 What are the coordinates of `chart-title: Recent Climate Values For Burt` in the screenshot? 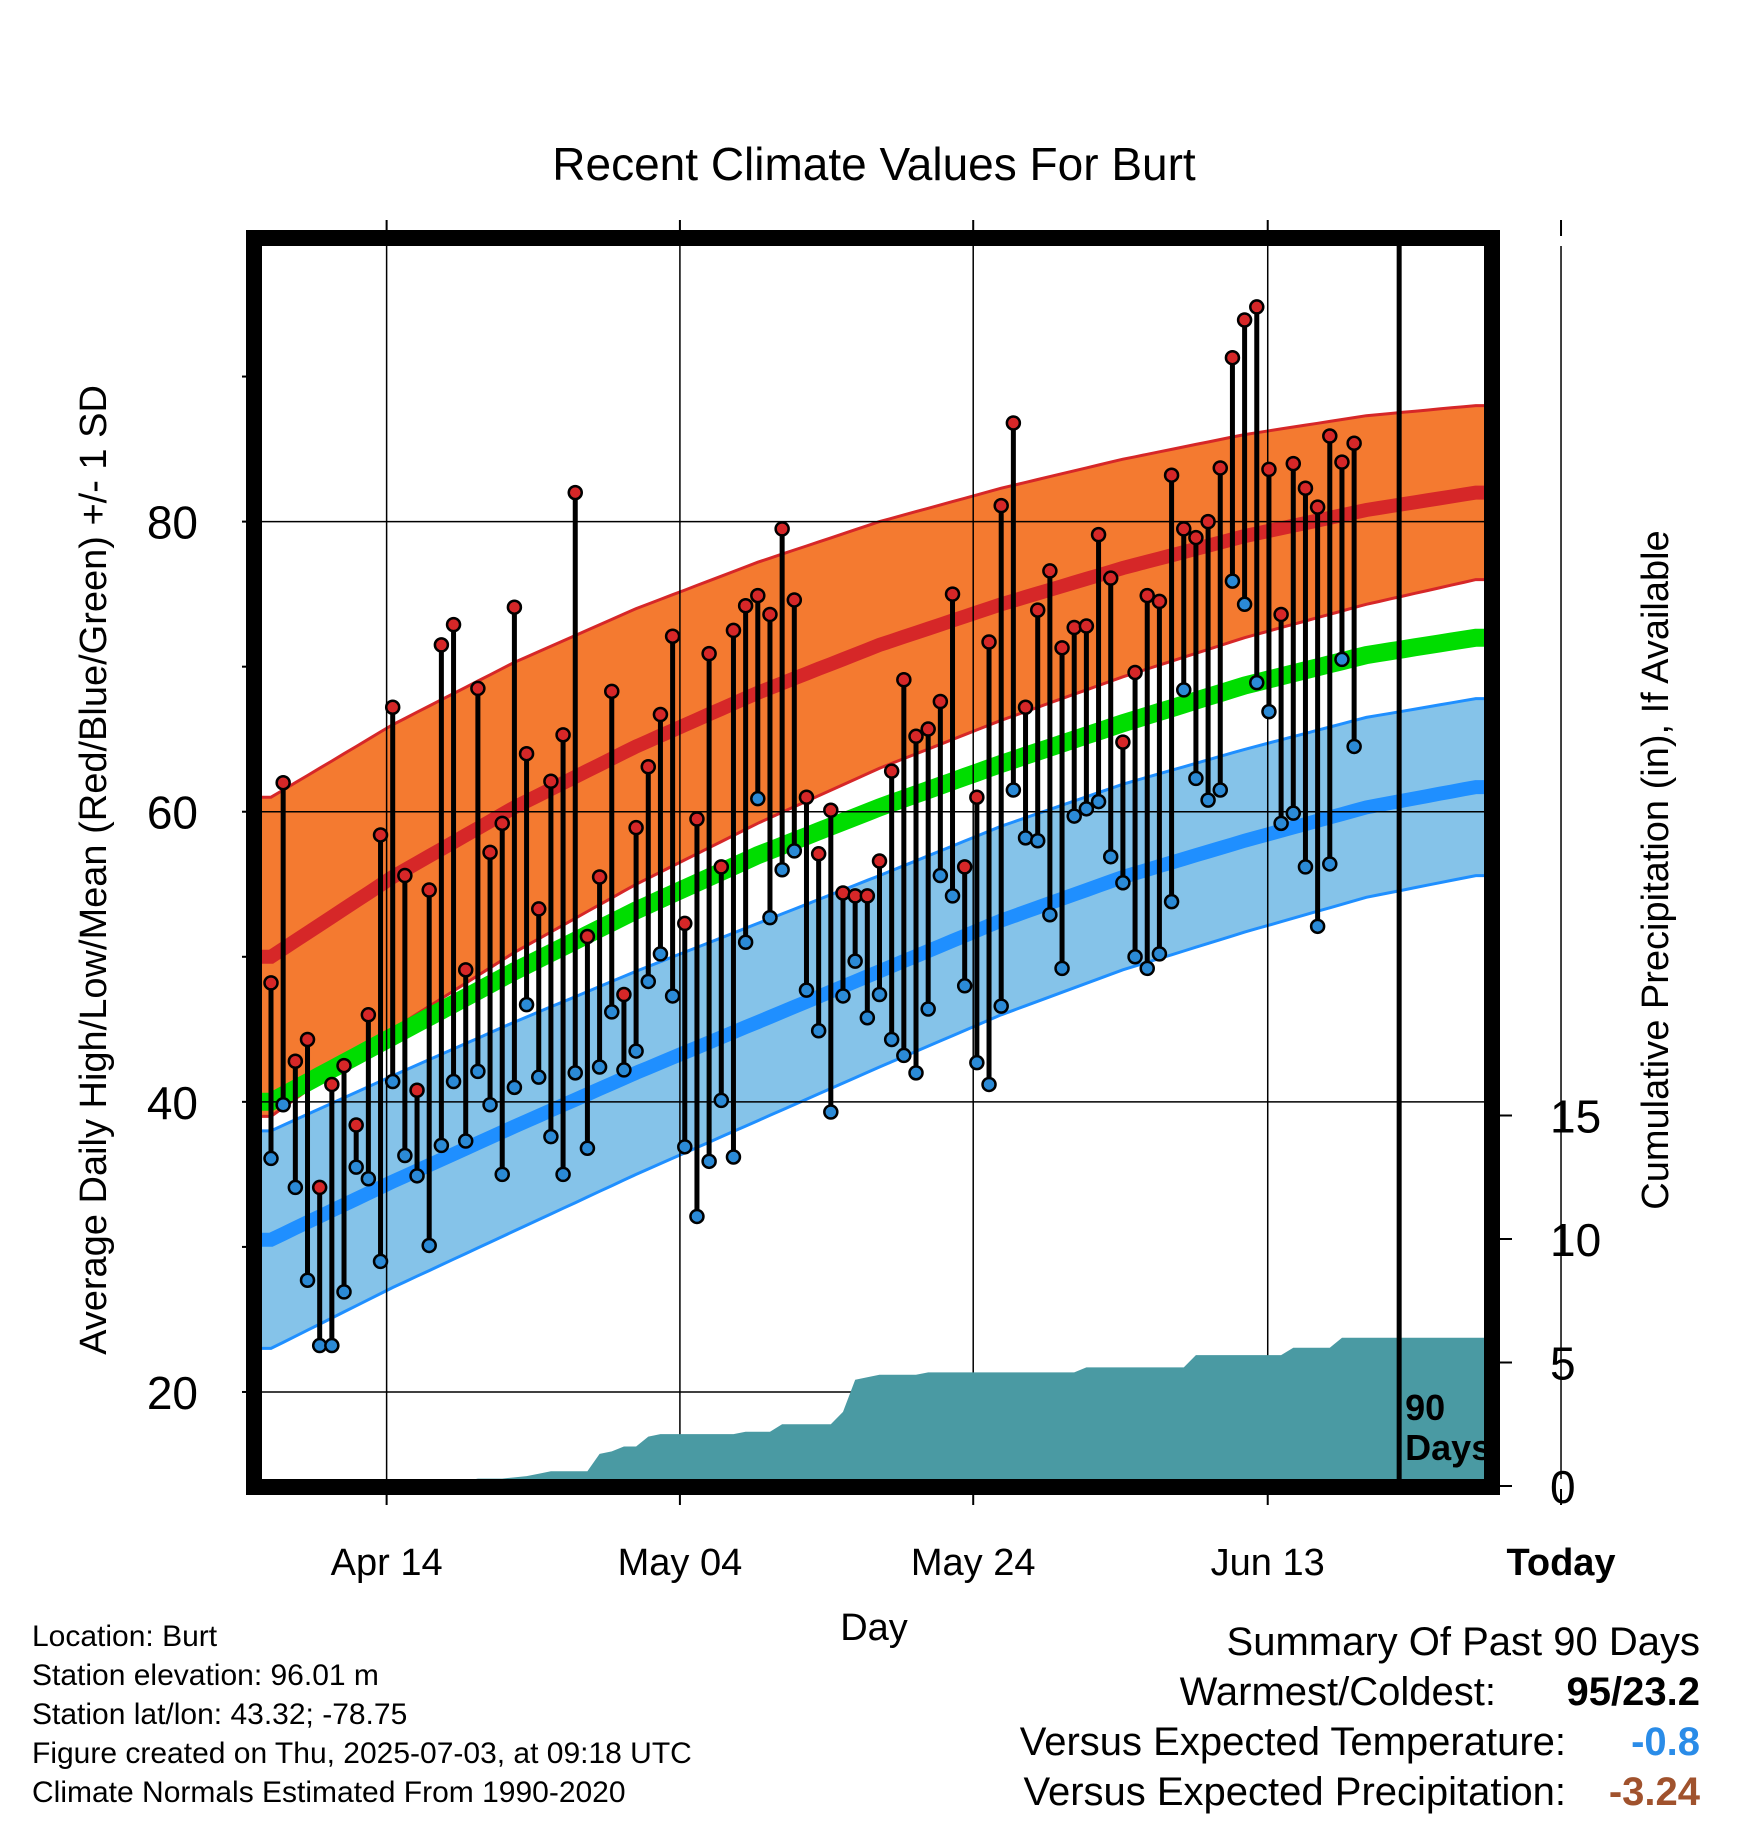 It's located at (874, 164).